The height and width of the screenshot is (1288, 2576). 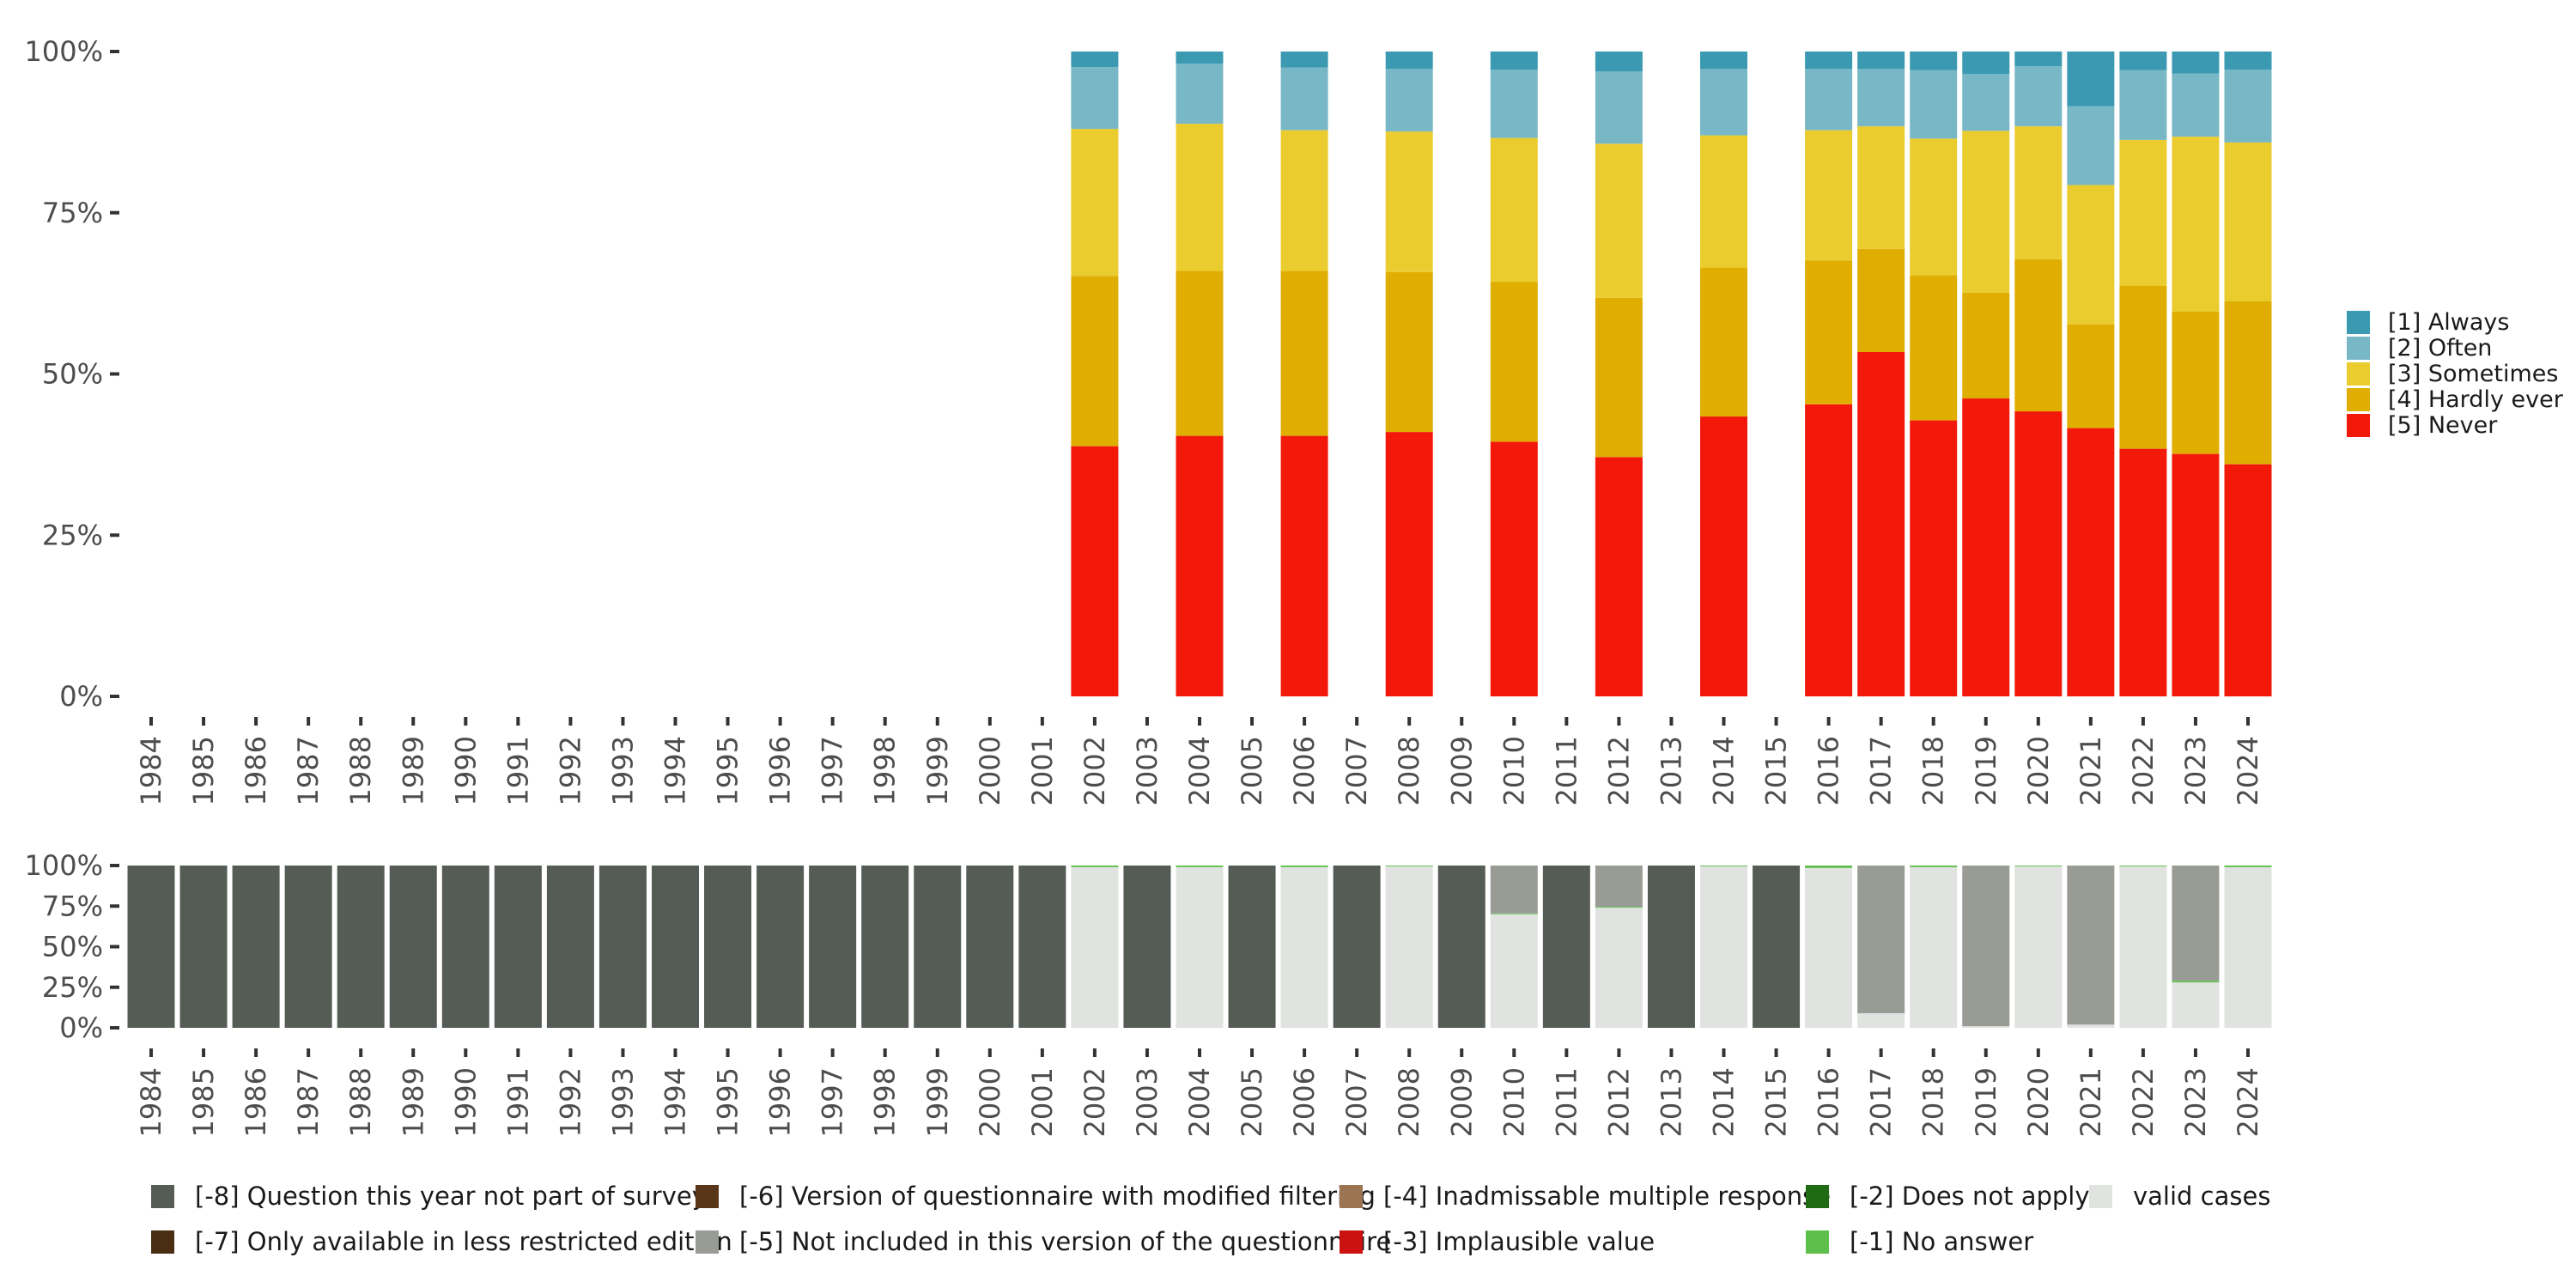 I want to click on legend-swatch-4-hardly-ever, so click(x=2358, y=399).